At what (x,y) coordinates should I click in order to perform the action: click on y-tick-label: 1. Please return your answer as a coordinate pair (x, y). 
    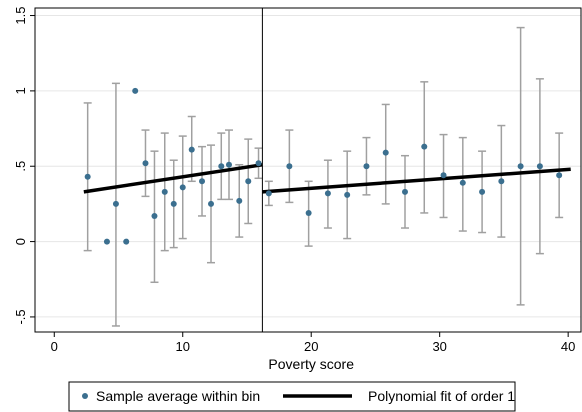
    Looking at the image, I should click on (20, 90).